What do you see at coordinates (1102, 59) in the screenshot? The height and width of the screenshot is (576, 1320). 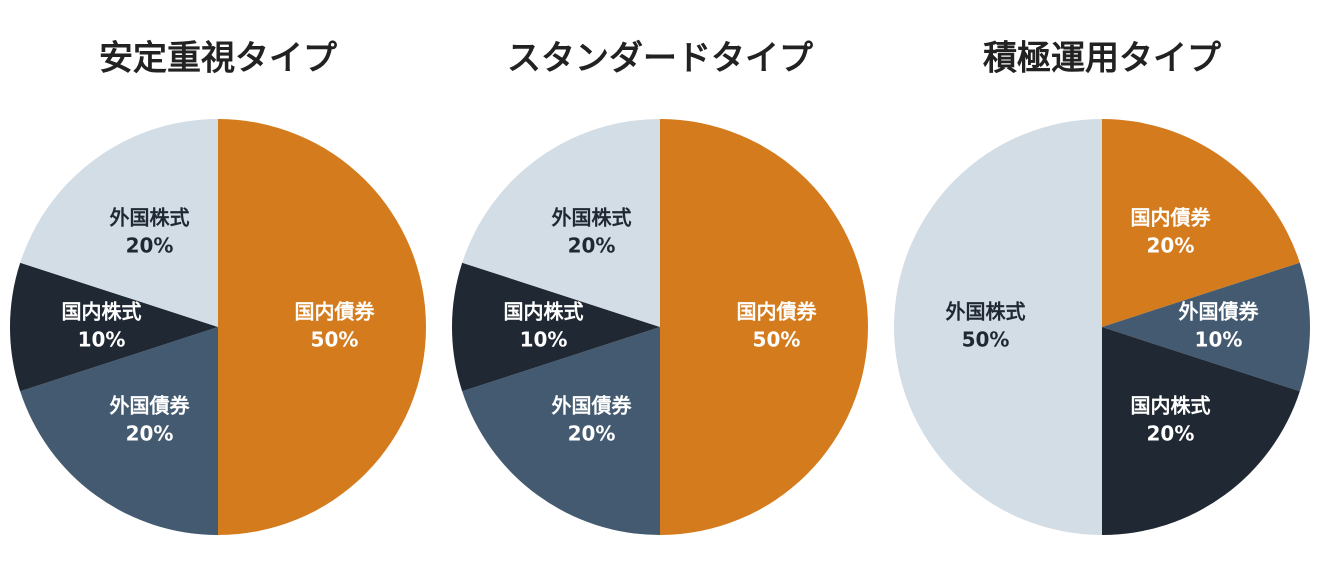 I see `chart-title: 積極運用タイプ` at bounding box center [1102, 59].